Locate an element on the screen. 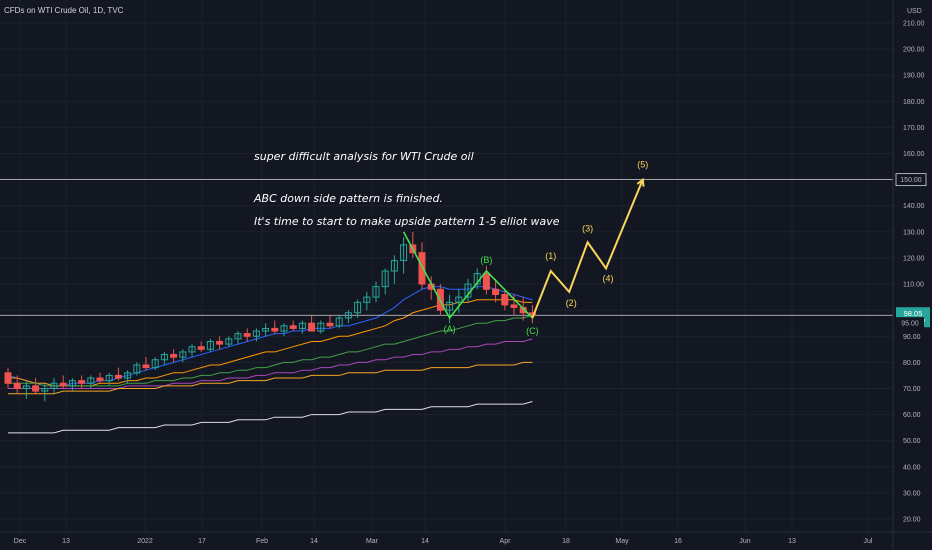 The image size is (932, 550). wave-label: (5) is located at coordinates (642, 165).